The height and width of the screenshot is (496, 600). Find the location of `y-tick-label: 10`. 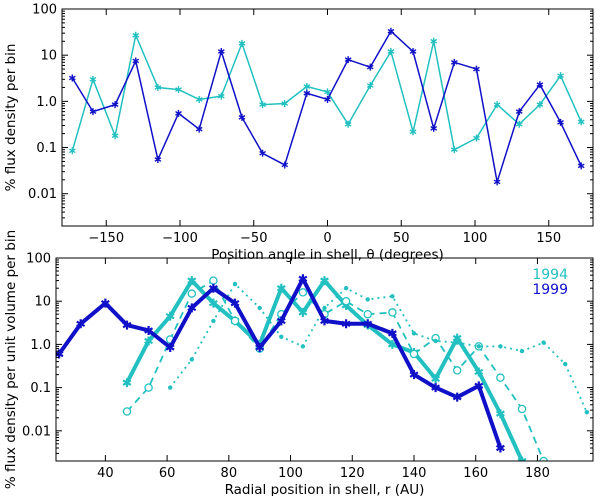

y-tick-label: 10 is located at coordinates (48, 56).